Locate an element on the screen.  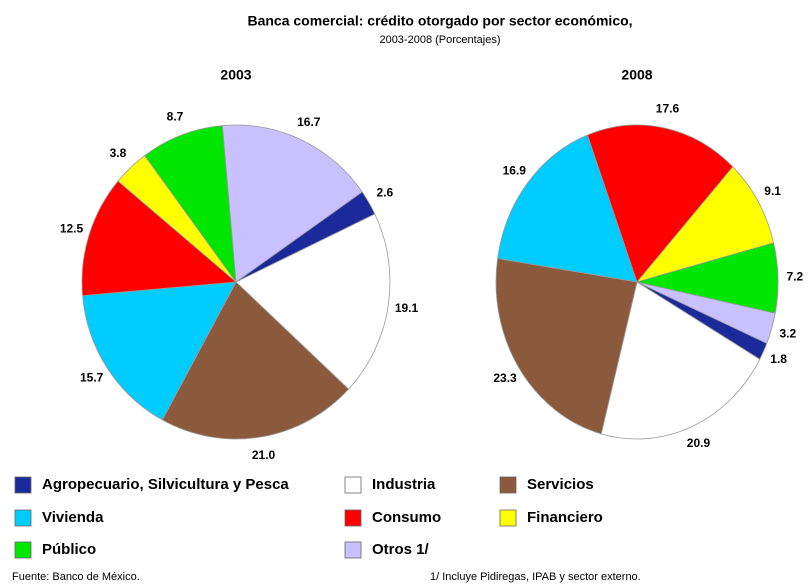
data-label: 1.8 is located at coordinates (778, 359).